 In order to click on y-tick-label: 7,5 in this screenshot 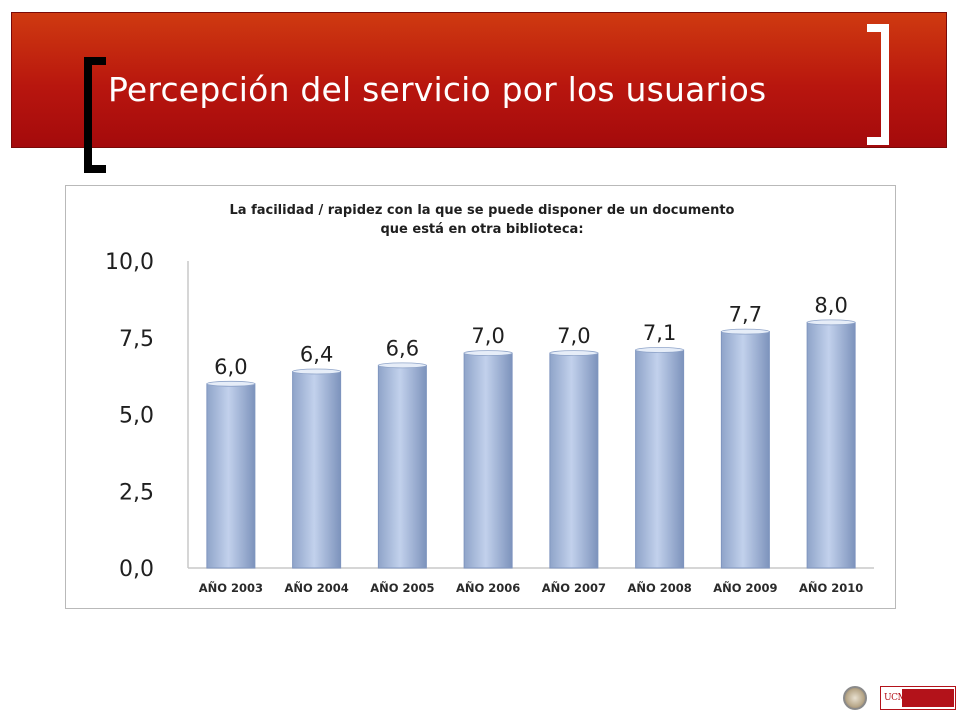, I will do `click(136, 339)`.